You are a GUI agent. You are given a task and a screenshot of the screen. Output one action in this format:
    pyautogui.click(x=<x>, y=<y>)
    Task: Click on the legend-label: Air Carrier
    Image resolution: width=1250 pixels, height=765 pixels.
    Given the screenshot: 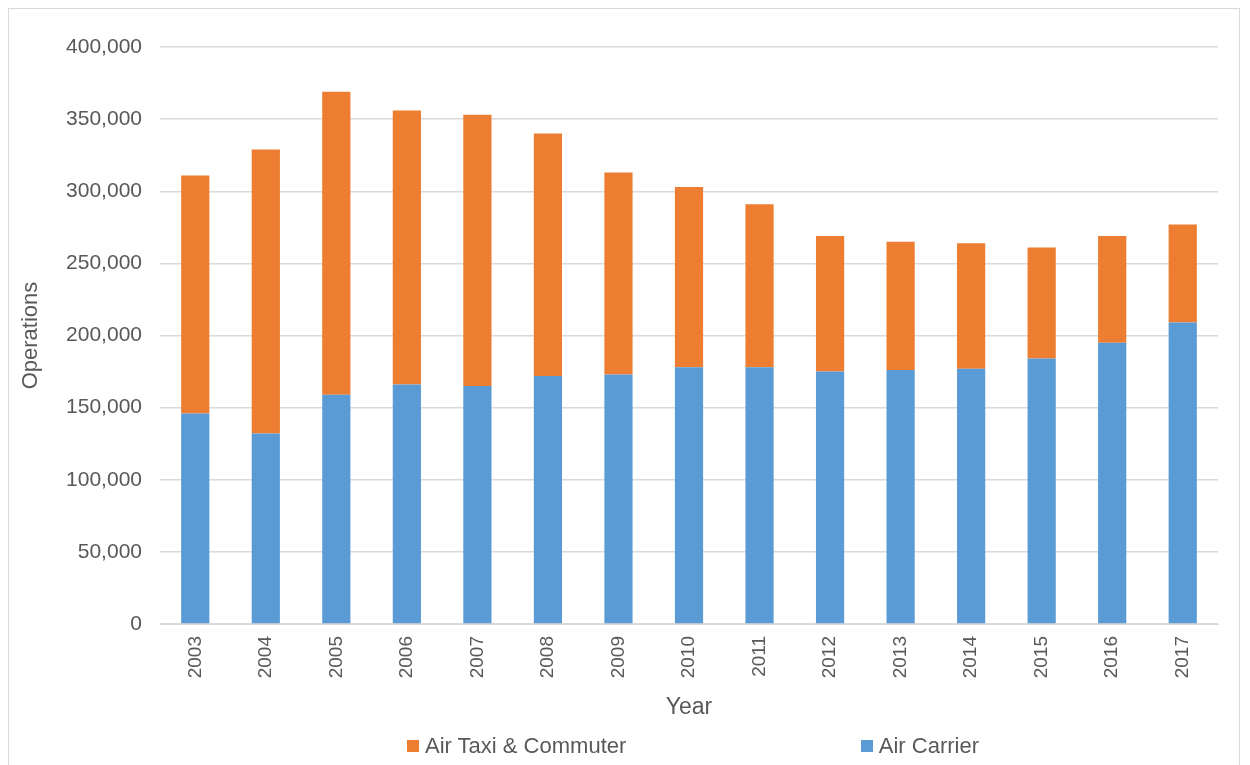 What is the action you would take?
    pyautogui.click(x=928, y=746)
    